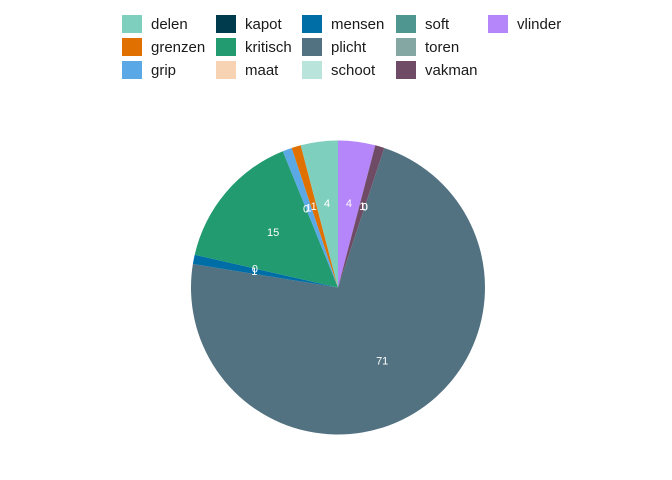 The width and height of the screenshot is (672, 480). I want to click on pie-slice-delen, so click(319, 214).